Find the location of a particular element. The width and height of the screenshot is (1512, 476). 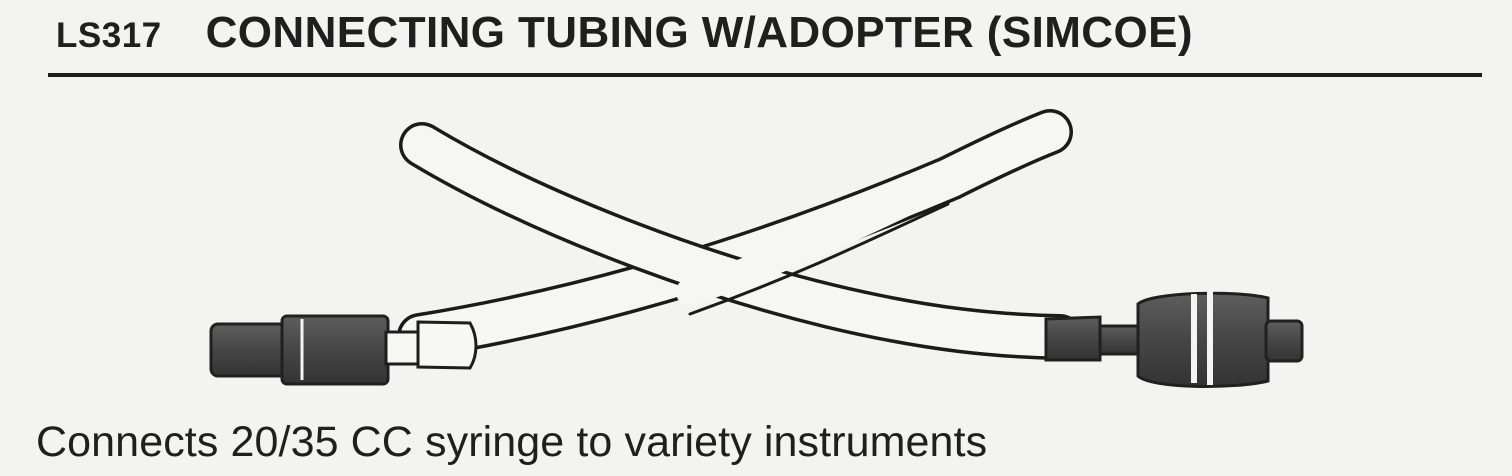

product-title: CONNECTING TUBING W/ADOPTER (SIMCOE) is located at coordinates (699, 32).